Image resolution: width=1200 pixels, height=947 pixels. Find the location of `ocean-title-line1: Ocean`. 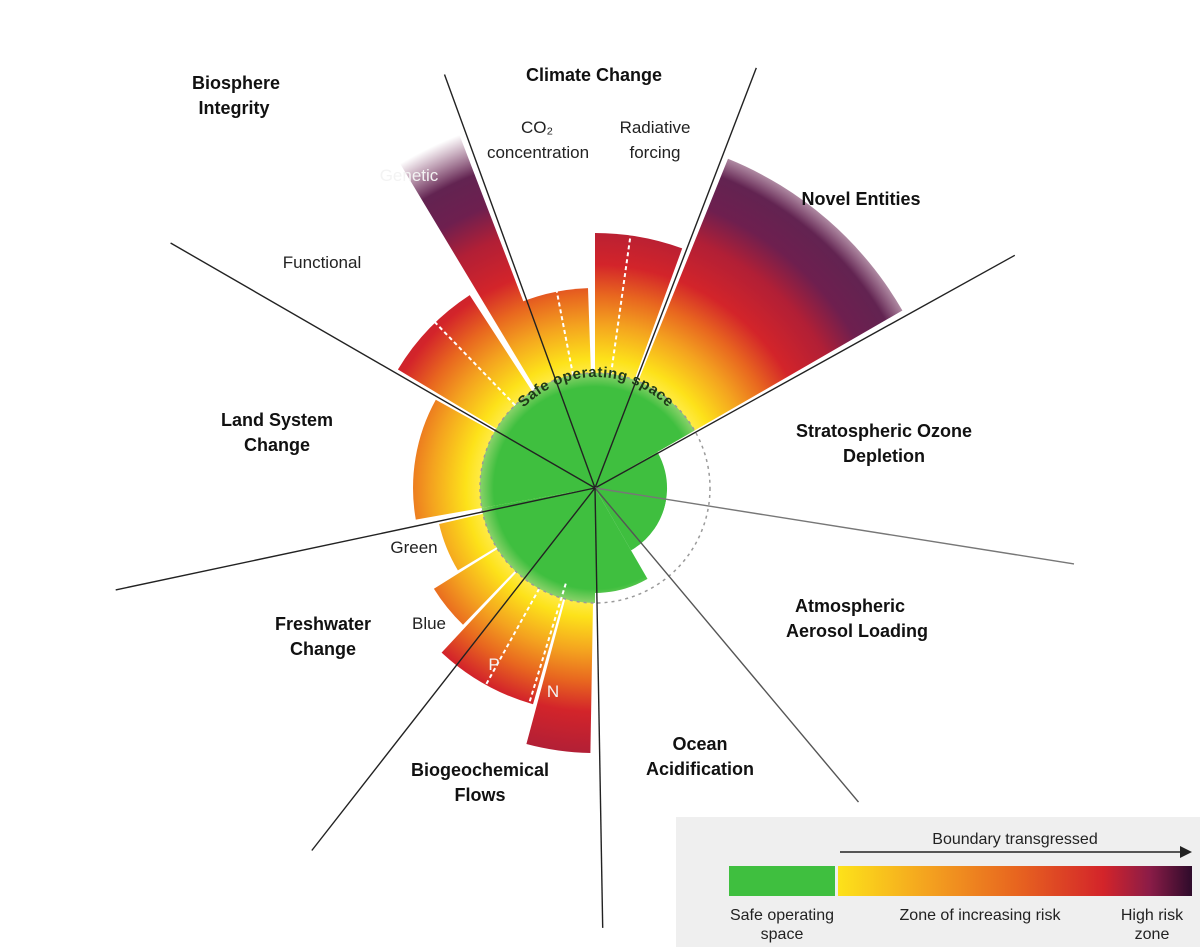

ocean-title-line1: Ocean is located at coordinates (699, 744).